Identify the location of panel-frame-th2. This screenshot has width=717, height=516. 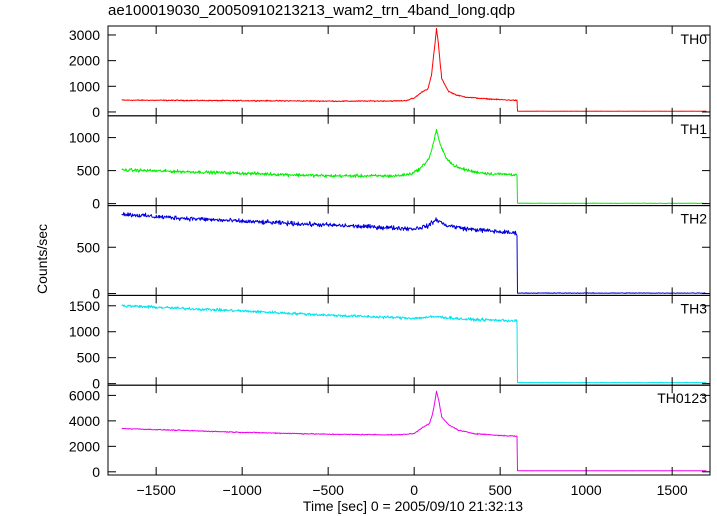
(409, 250).